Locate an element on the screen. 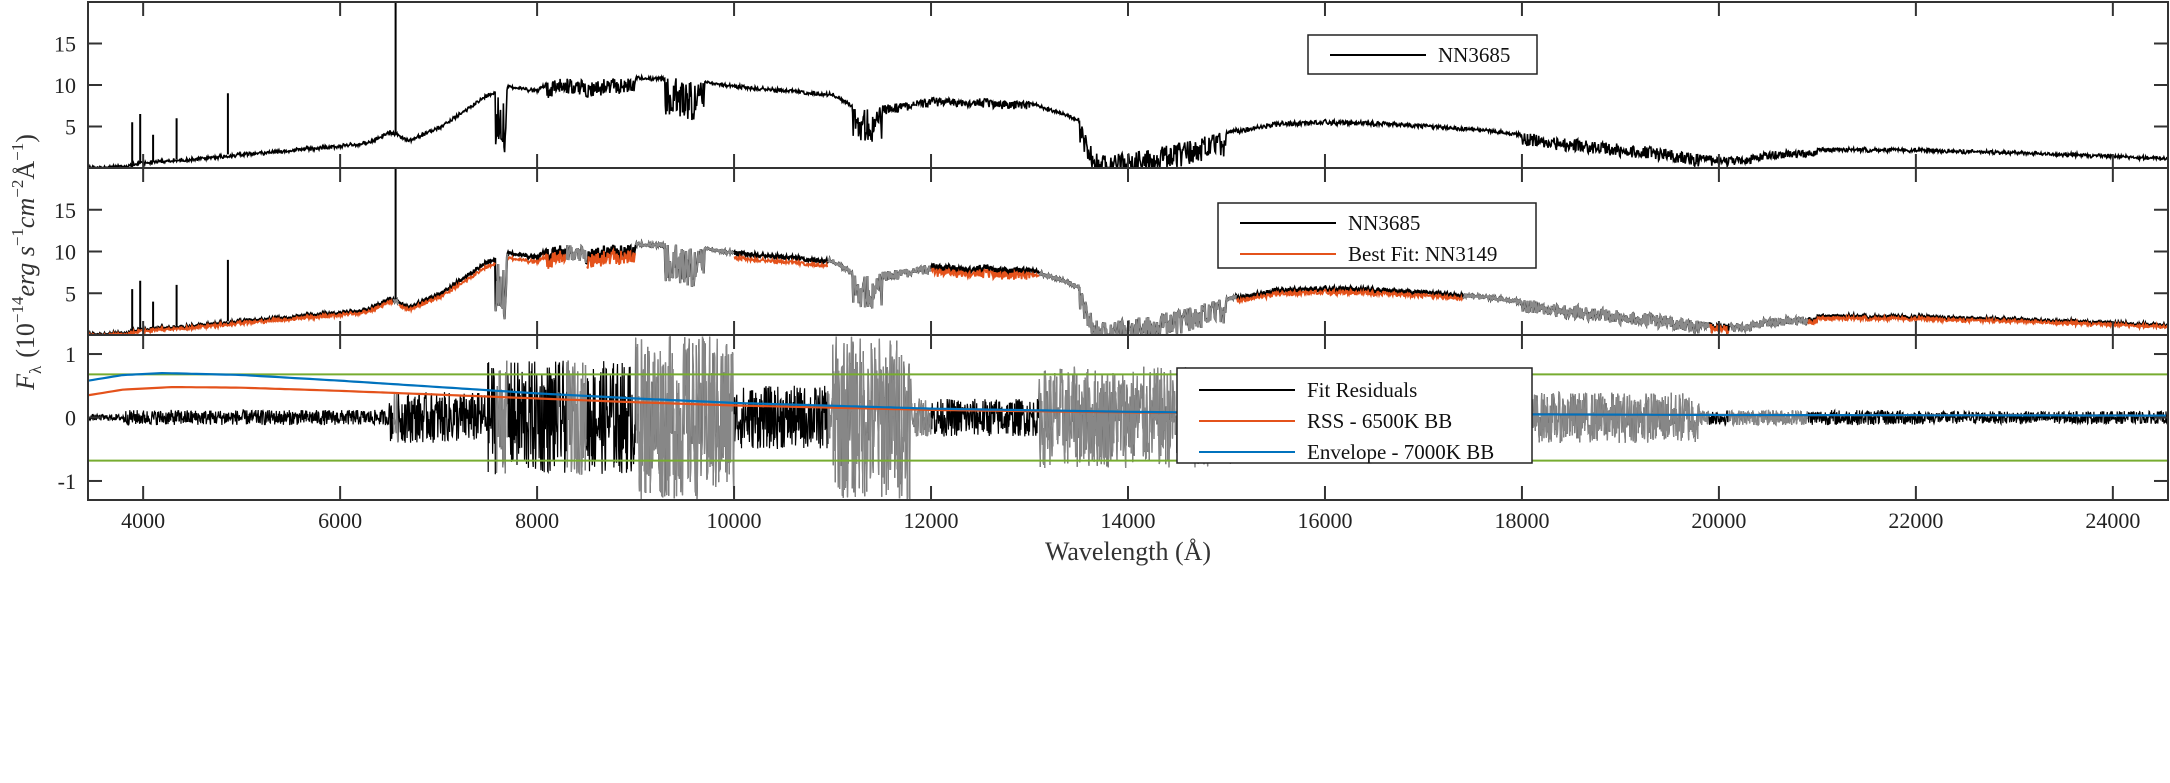  series-line-envelope-7000k-bb is located at coordinates (1127, 394).